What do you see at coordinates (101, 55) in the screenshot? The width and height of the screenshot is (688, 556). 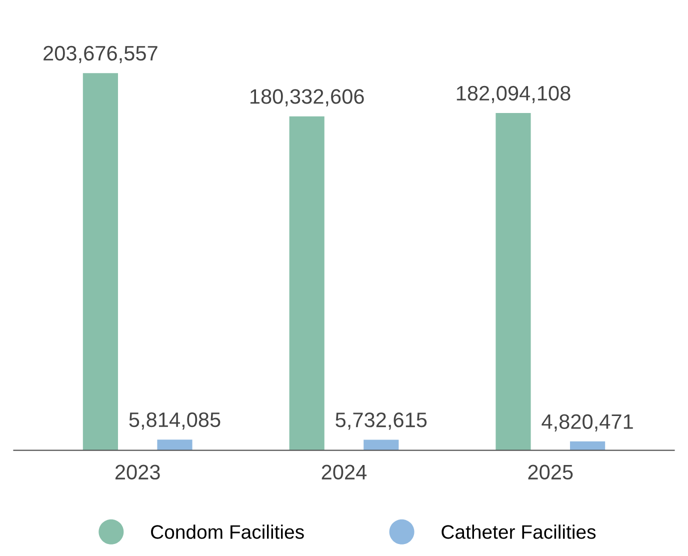 I see `data-label: 203,676,557` at bounding box center [101, 55].